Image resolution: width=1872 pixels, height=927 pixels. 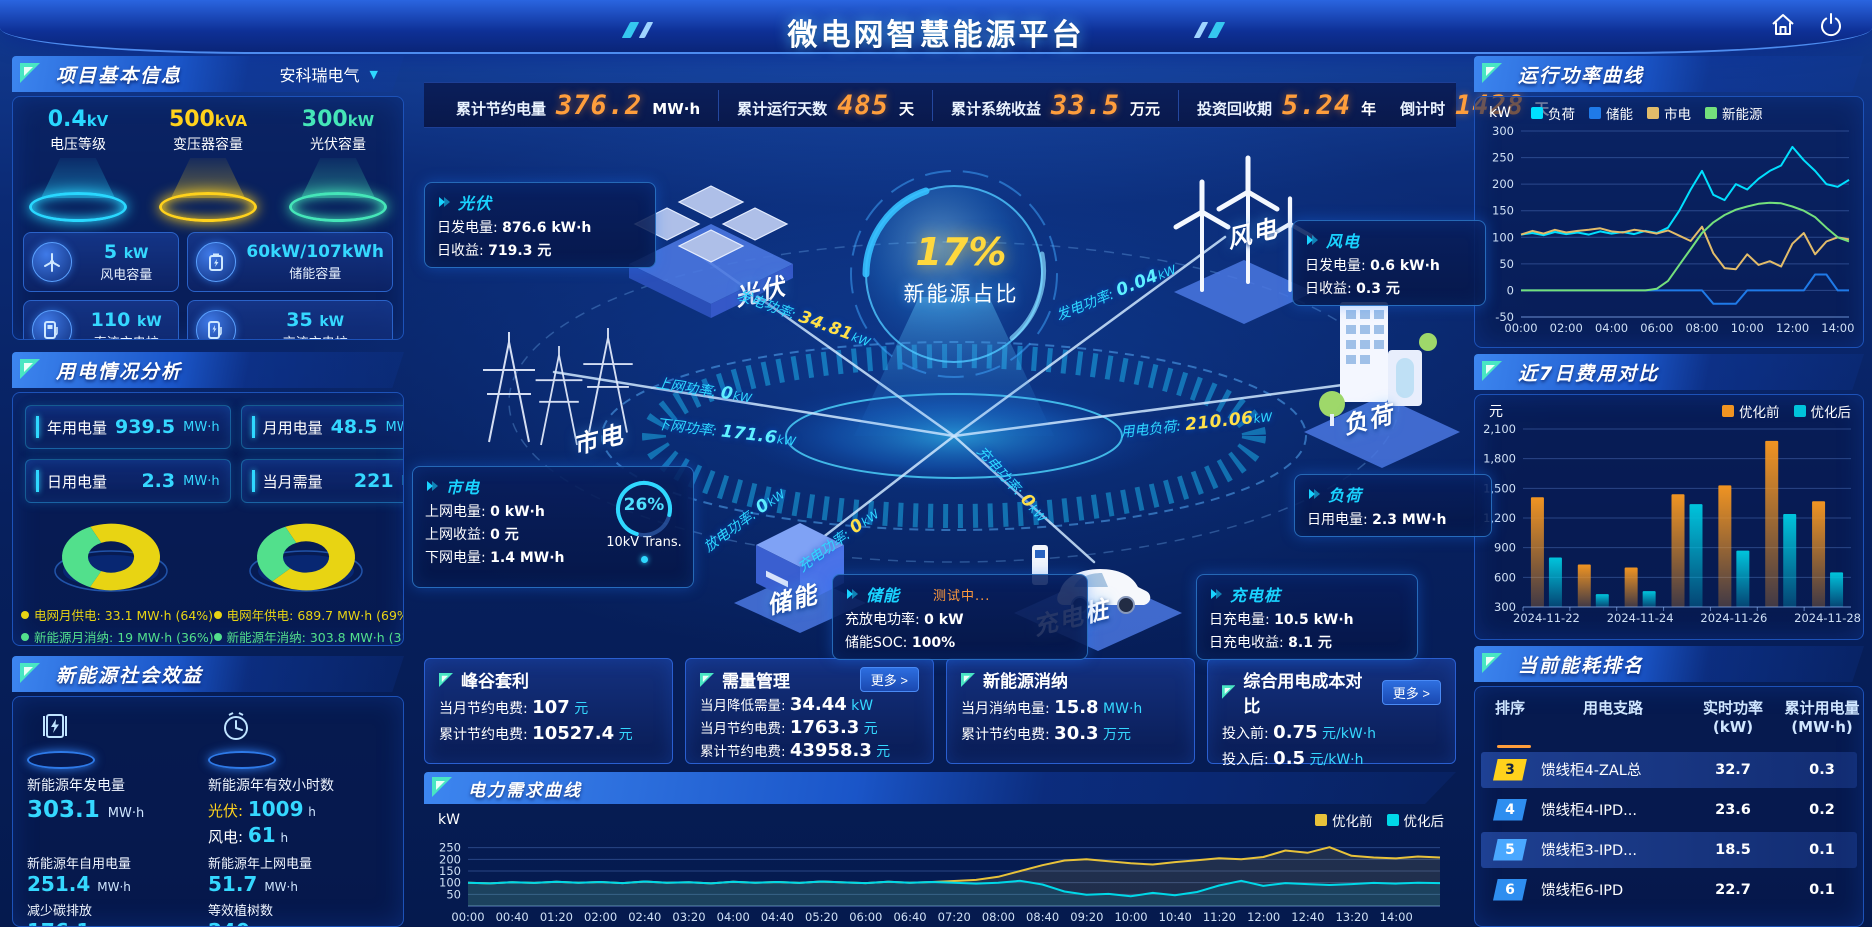 I want to click on svg-text: -50, so click(x=1504, y=317).